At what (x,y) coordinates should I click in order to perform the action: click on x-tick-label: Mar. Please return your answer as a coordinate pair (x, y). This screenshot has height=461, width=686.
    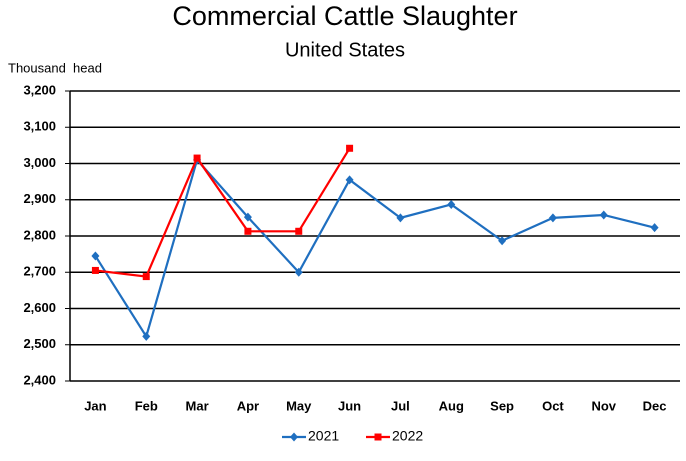
    Looking at the image, I should click on (197, 405).